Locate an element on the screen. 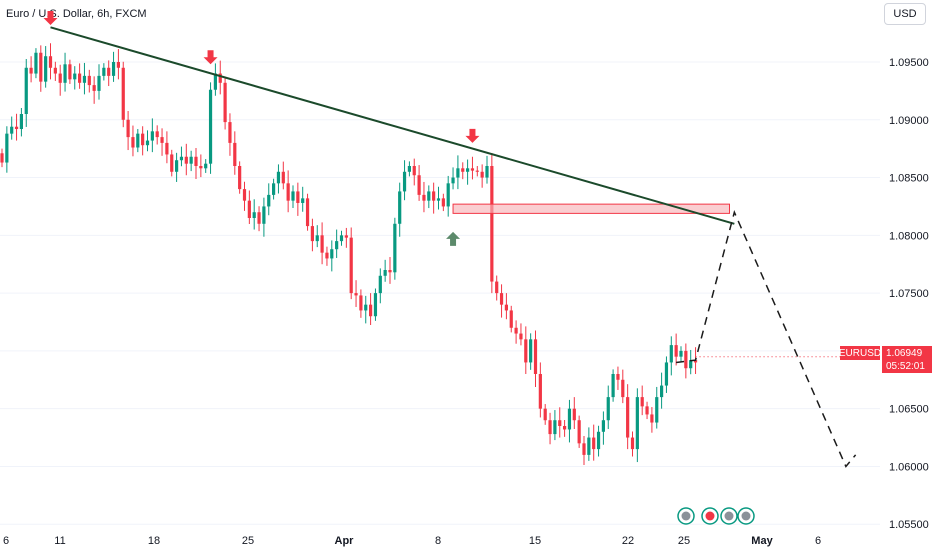 The height and width of the screenshot is (550, 932). chart-title: Euro / U.S. Dollar, 6h, FXCM is located at coordinates (76, 14).